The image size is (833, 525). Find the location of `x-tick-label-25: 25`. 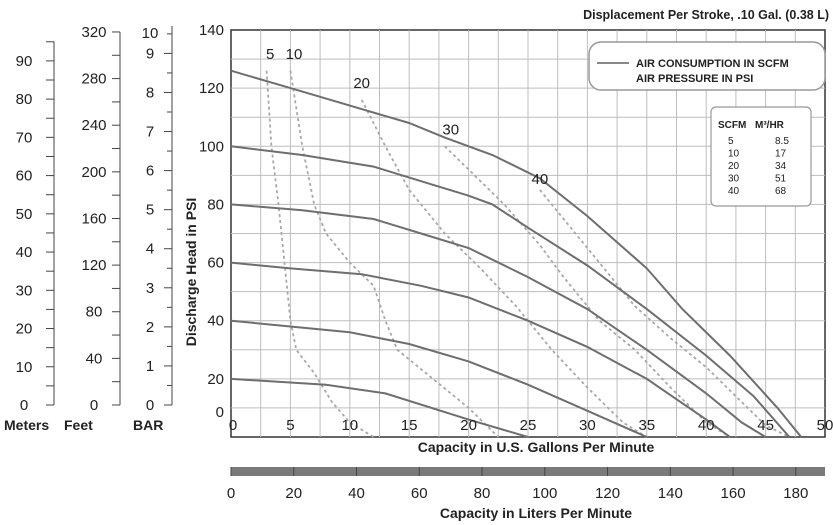

x-tick-label-25: 25 is located at coordinates (528, 425).